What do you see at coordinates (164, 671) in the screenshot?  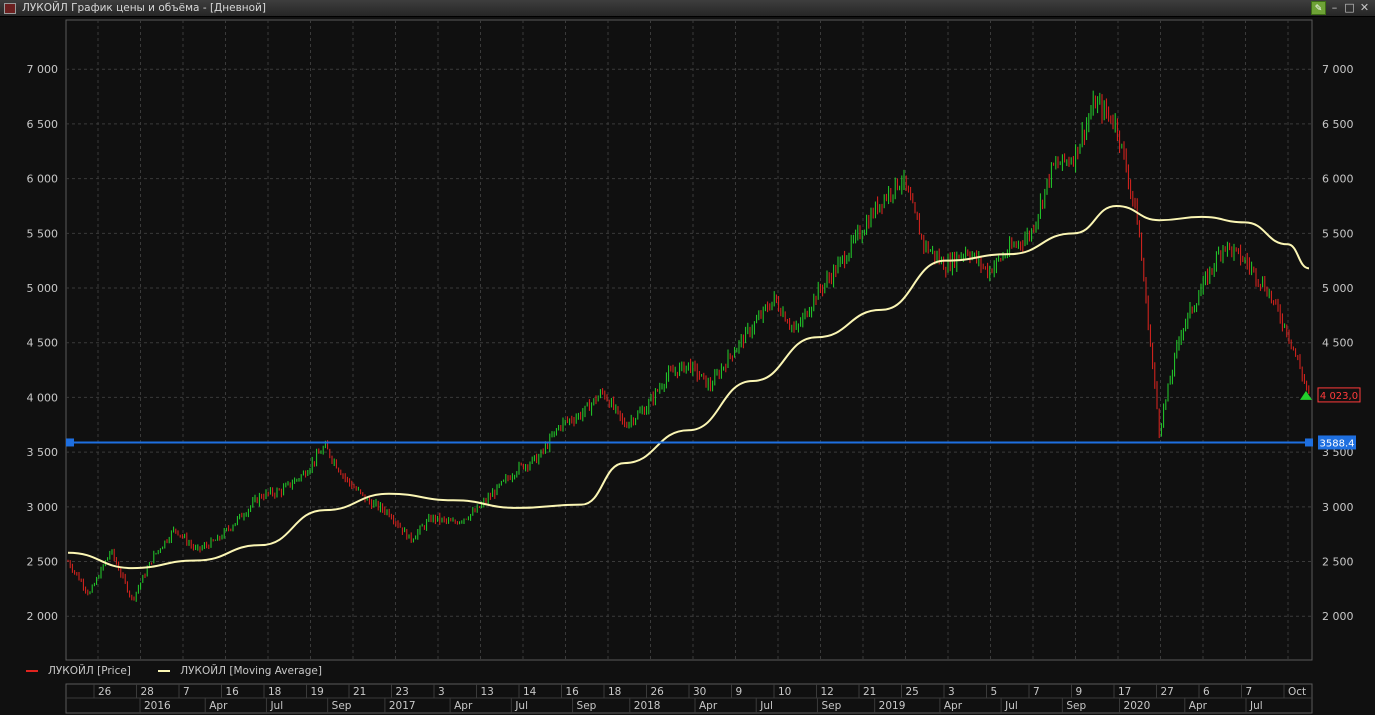 I see `legend-ma-swatch` at bounding box center [164, 671].